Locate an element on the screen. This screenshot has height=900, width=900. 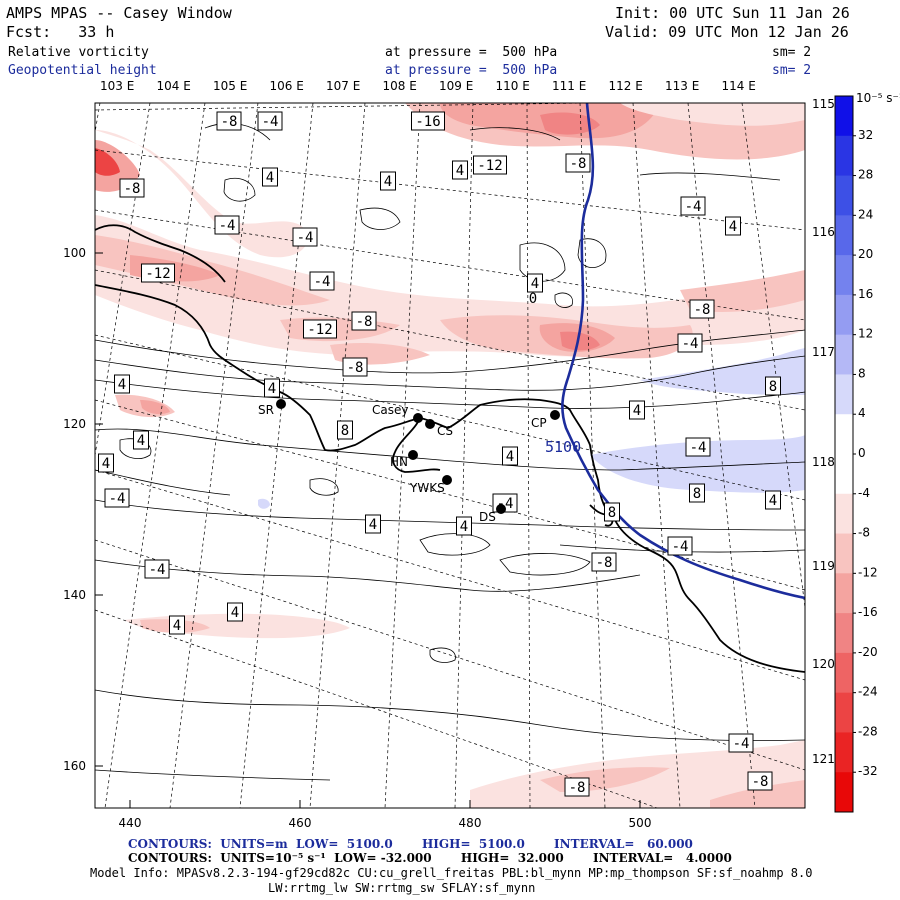
lon-label-top: 109 E is located at coordinates (456, 86).